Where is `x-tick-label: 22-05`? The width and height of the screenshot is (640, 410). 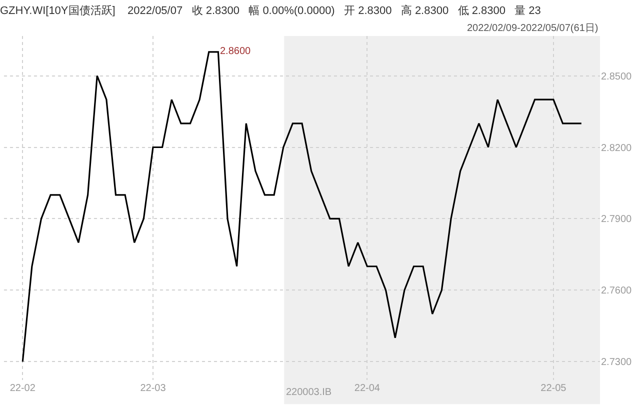 x-tick-label: 22-05 is located at coordinates (553, 388).